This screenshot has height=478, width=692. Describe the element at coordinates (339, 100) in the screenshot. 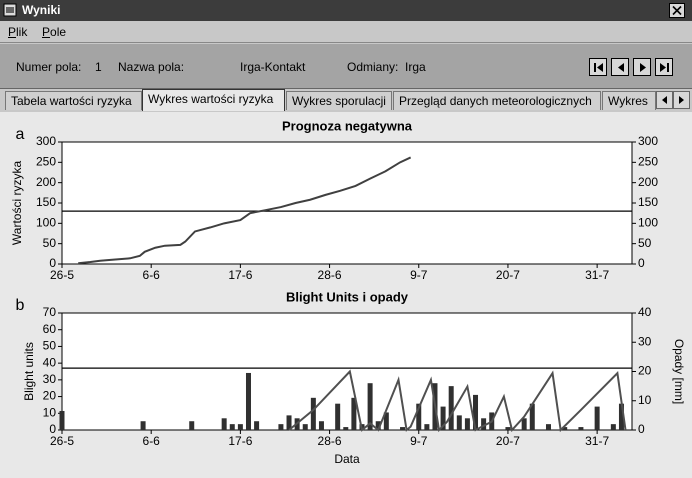

I see `tab: Wykres sporulacji` at that location.